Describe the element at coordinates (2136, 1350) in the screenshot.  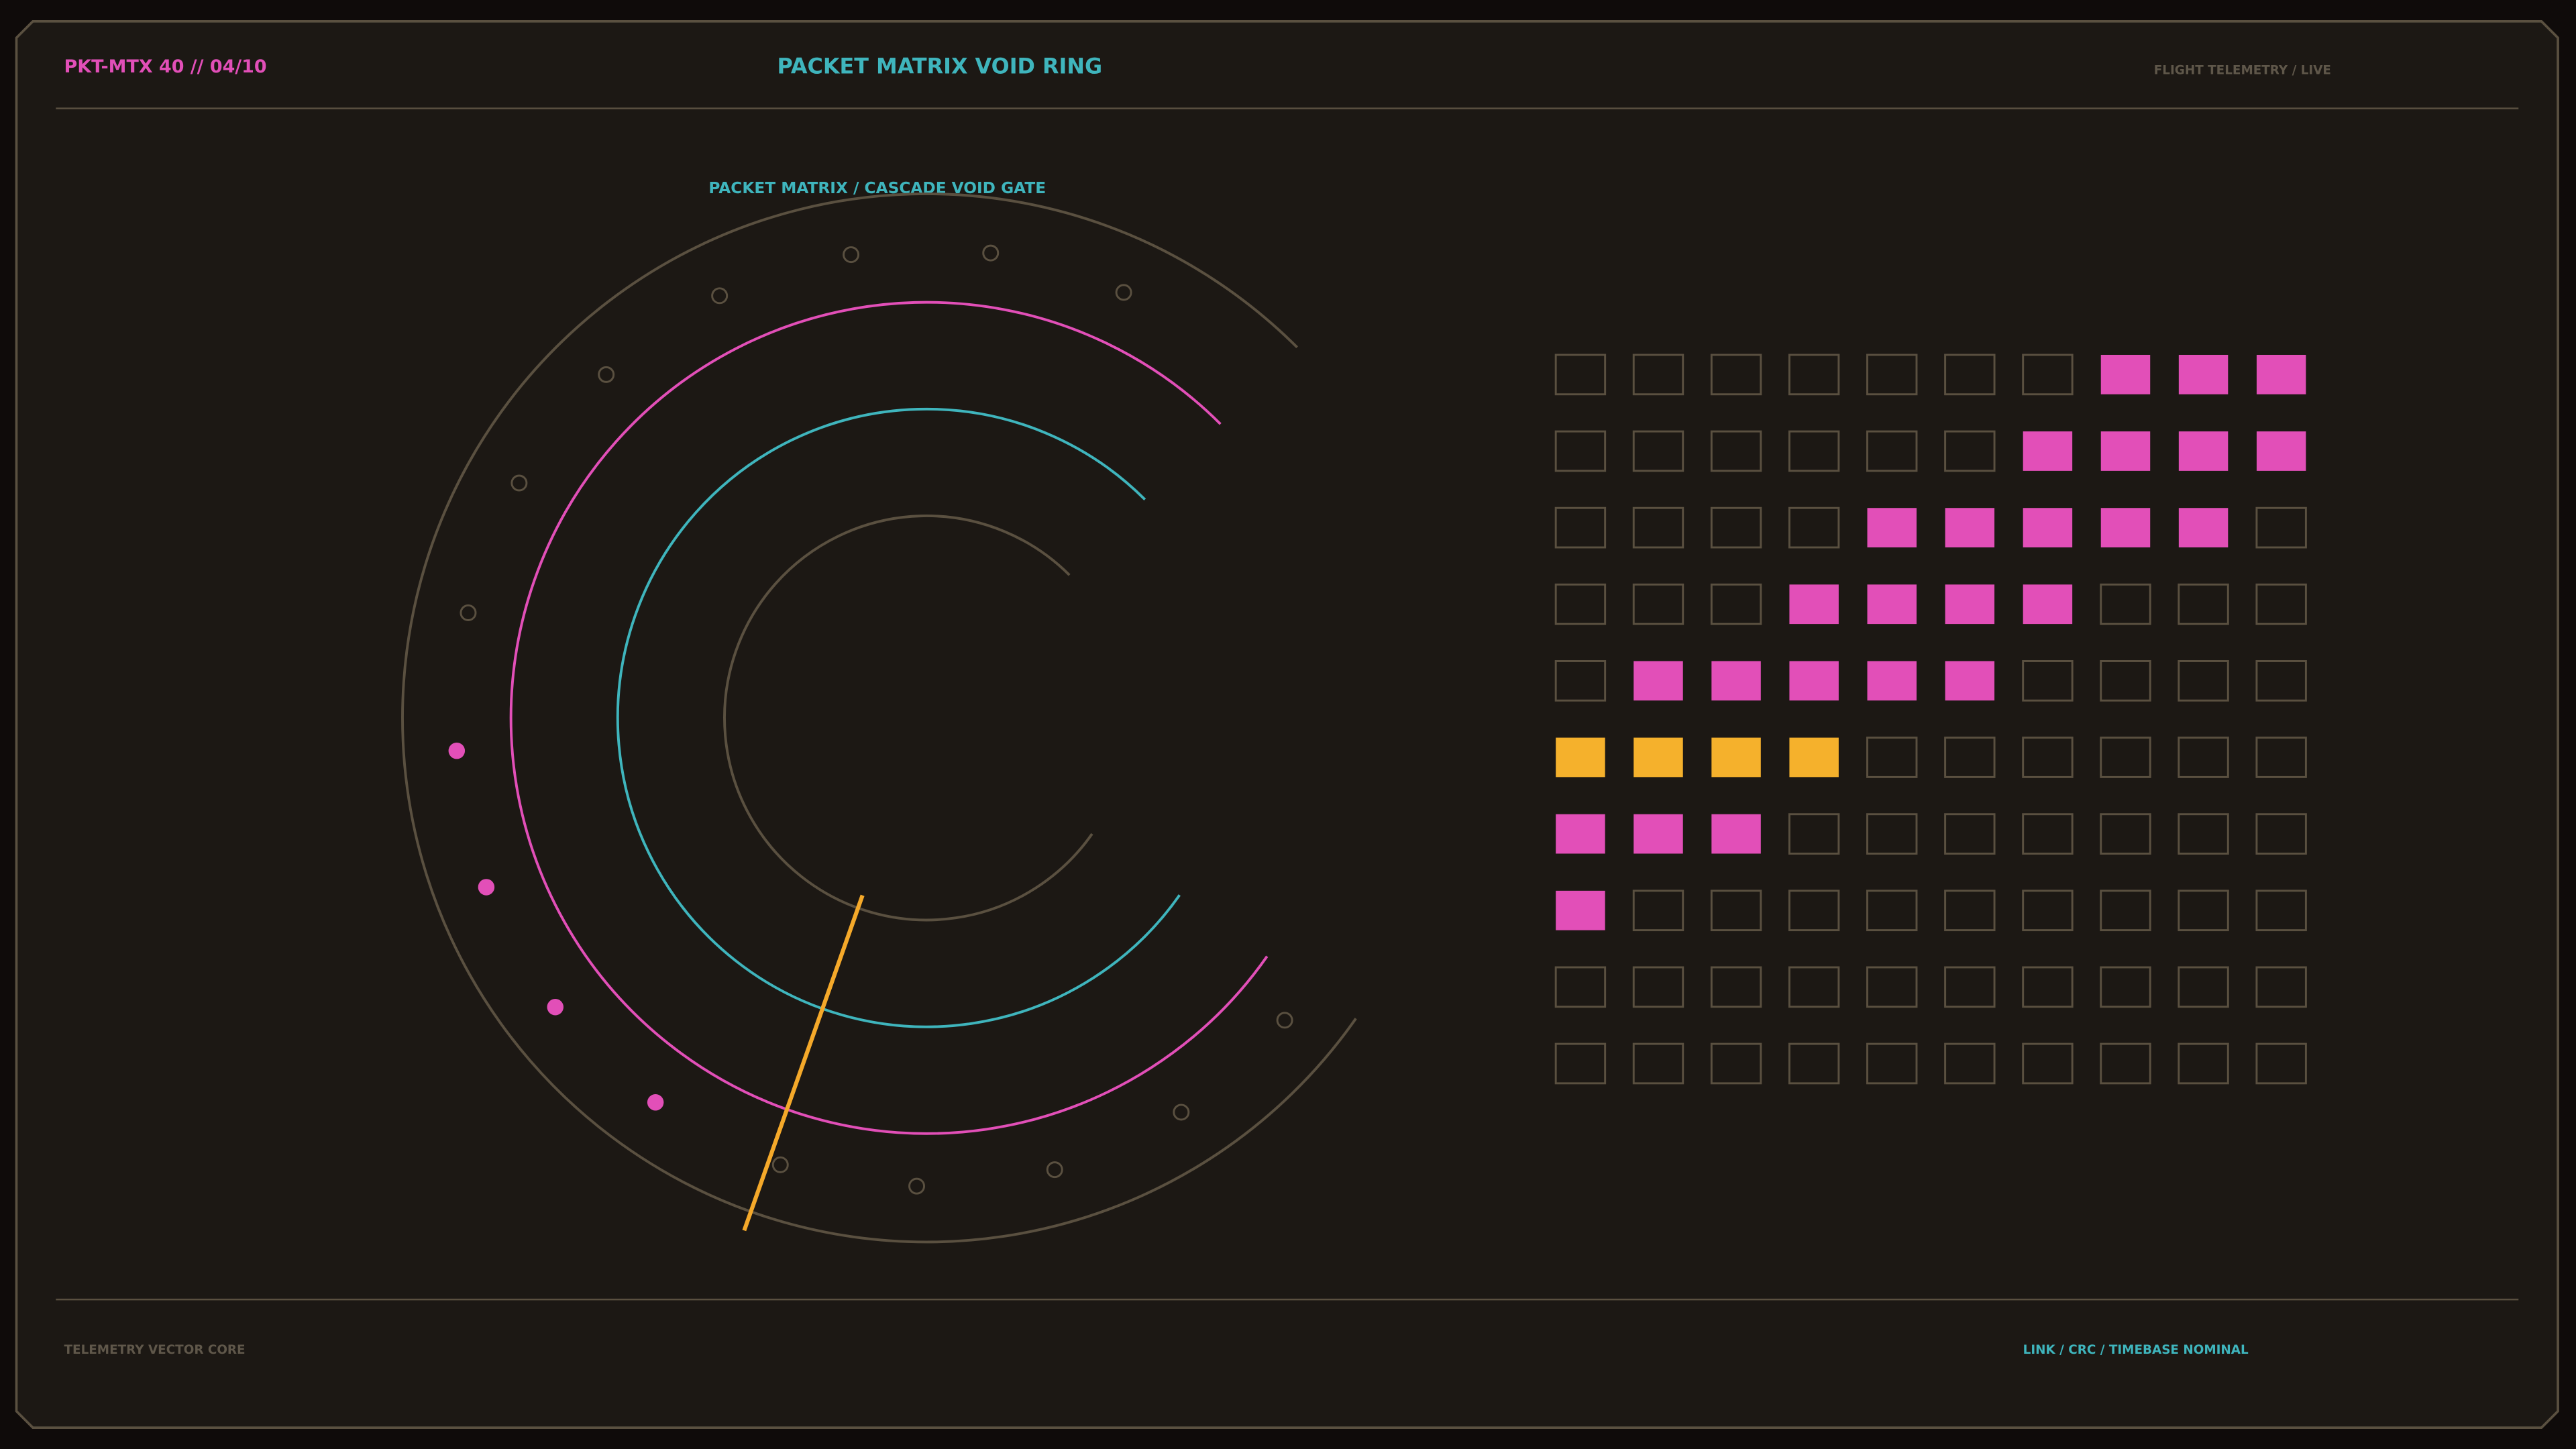
I see `footer-right: LINK / CRC / TIMEBASE NOMINAL` at that location.